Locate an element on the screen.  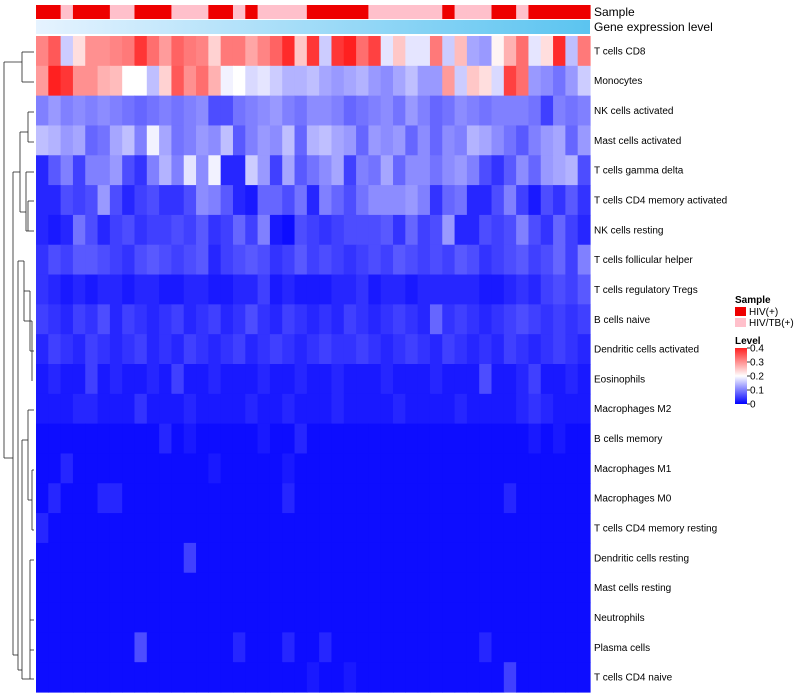
legend-level-title: Level is located at coordinates (748, 341).